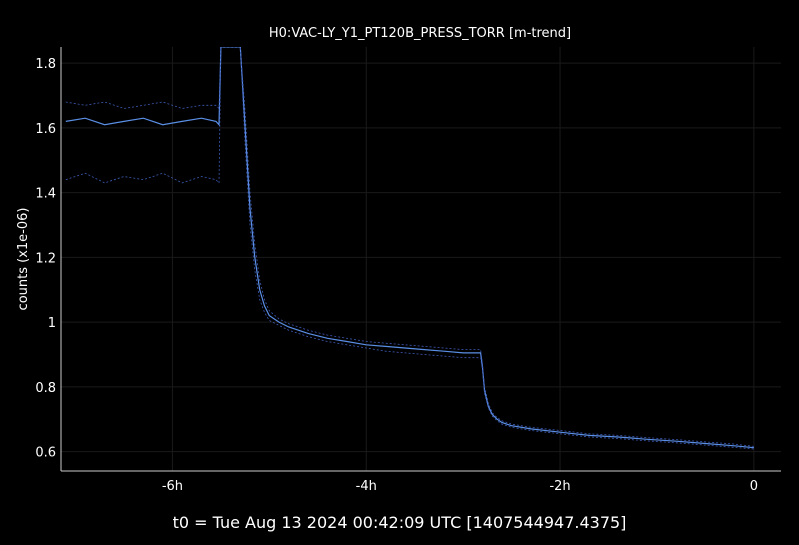  What do you see at coordinates (45, 129) in the screenshot?
I see `y-tick-label: 1.6` at bounding box center [45, 129].